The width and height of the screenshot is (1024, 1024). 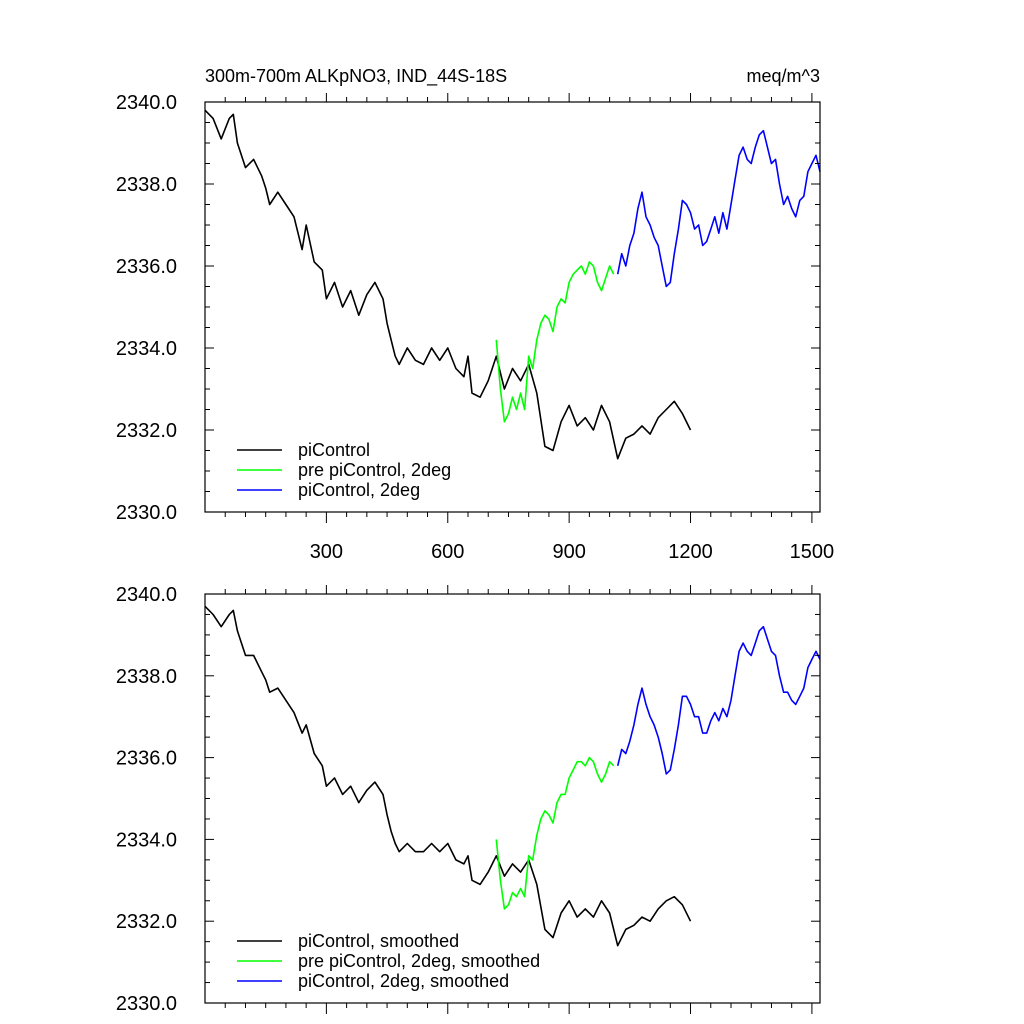 I want to click on x-tick-label: 600, so click(x=447, y=552).